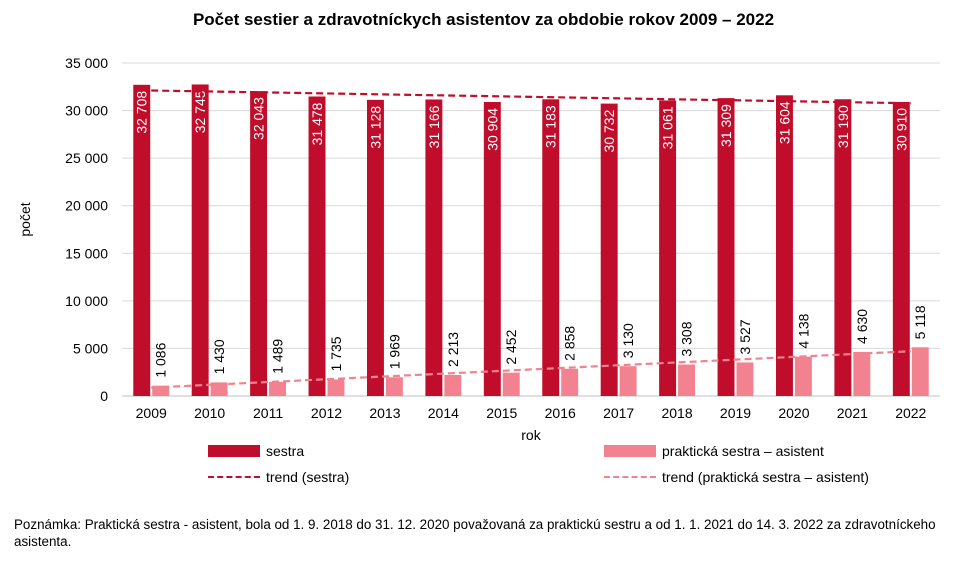  Describe the element at coordinates (317, 123) in the screenshot. I see `data-label-sestra: 31 478` at that location.